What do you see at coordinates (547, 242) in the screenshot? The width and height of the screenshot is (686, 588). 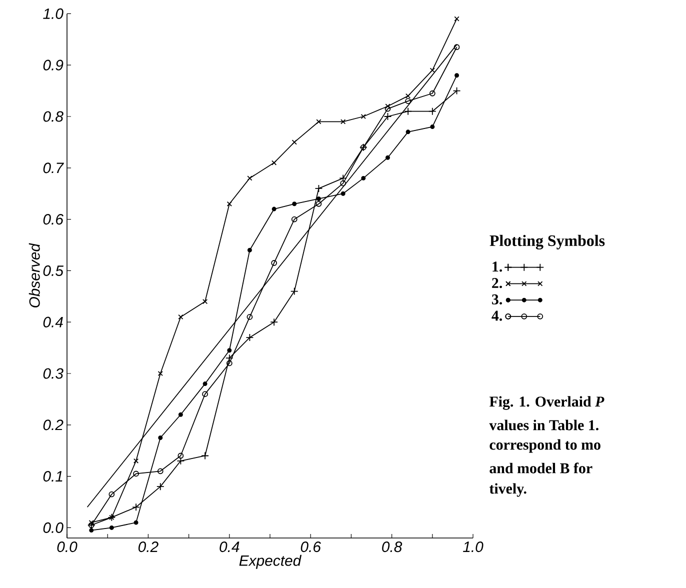 I see `legend-title: Plotting Symbols` at bounding box center [547, 242].